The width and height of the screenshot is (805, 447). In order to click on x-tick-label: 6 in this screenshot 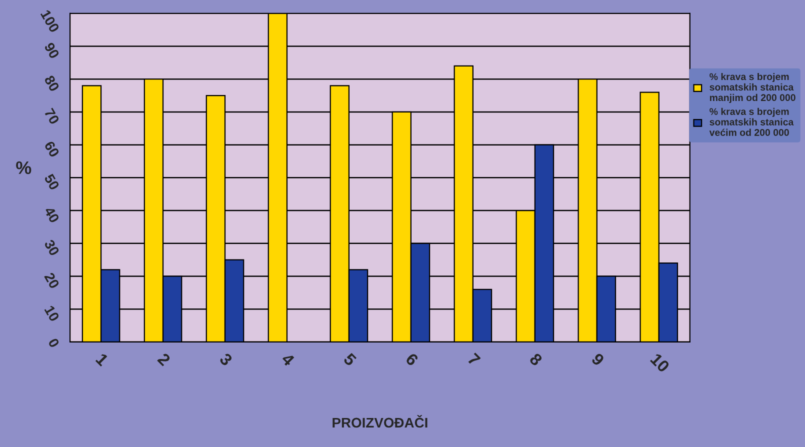, I will do `click(411, 359)`.